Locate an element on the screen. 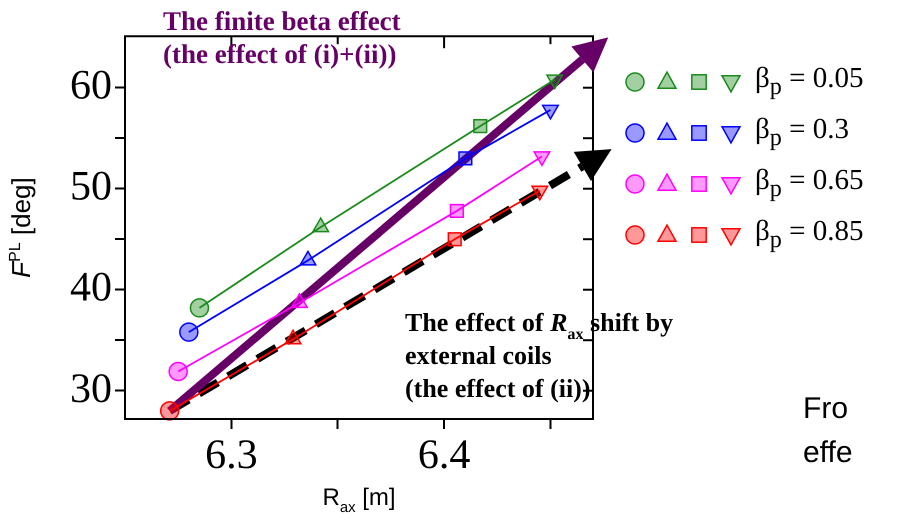 Image resolution: width=897 pixels, height=520 pixels. y-tick-label: 30 is located at coordinates (91, 389).